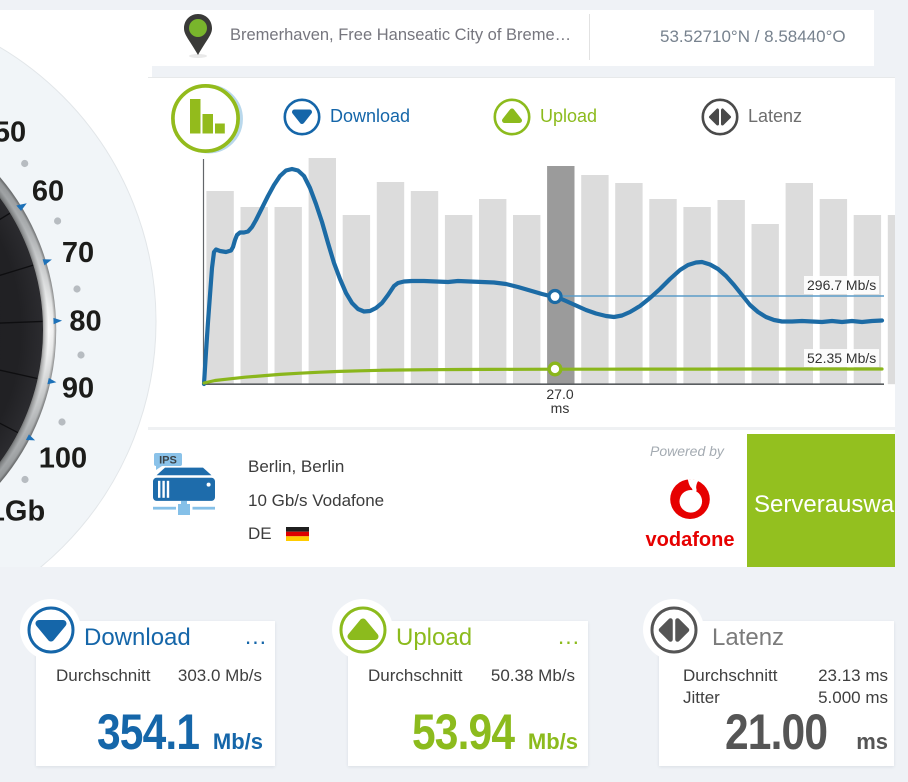 This screenshot has width=908, height=782. I want to click on svg-text: 50, so click(13, 133).